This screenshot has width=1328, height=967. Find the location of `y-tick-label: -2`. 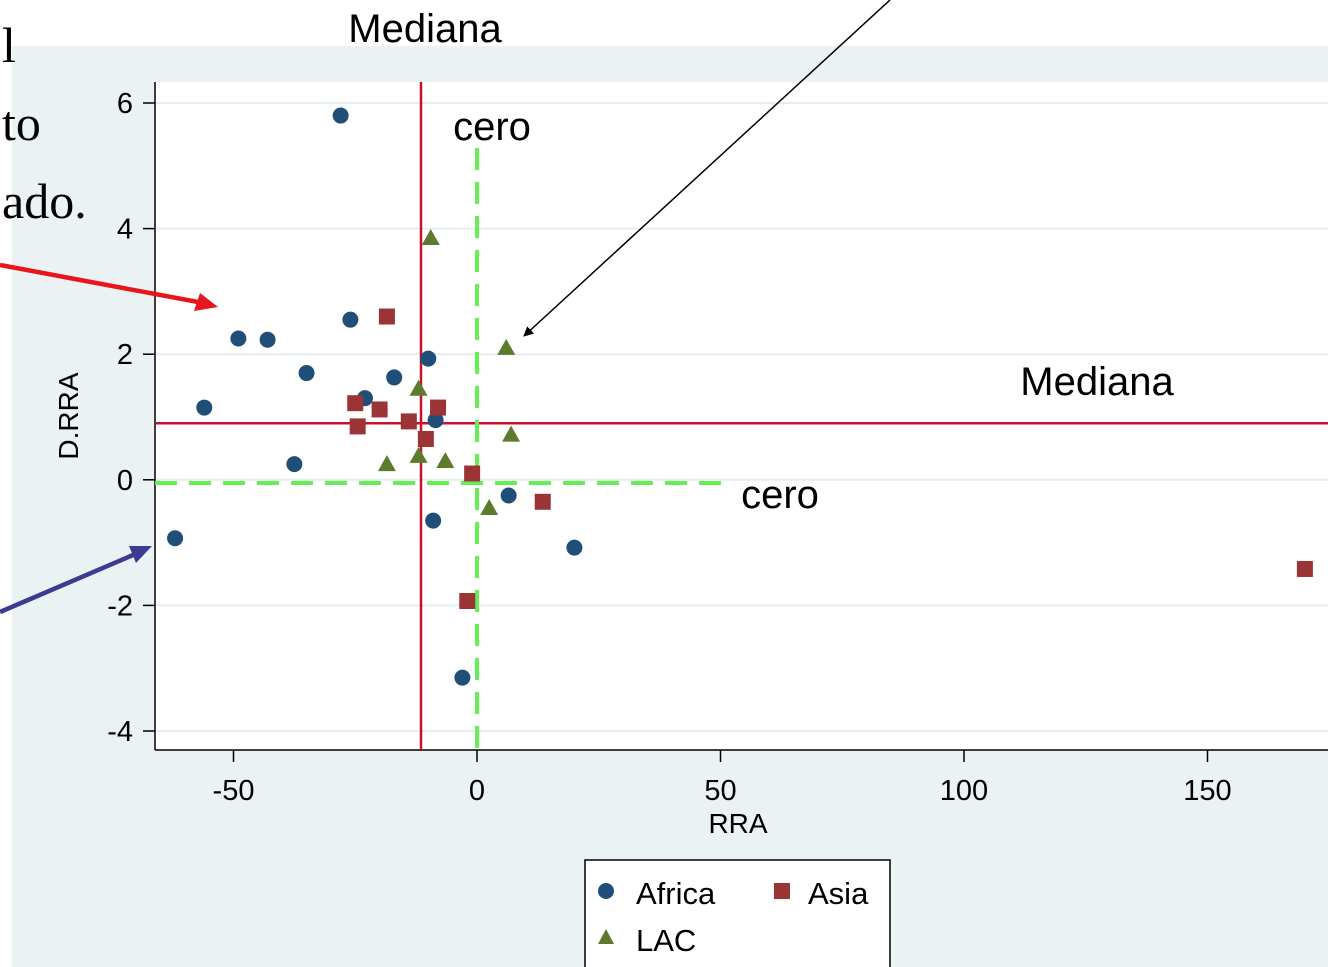

y-tick-label: -2 is located at coordinates (120, 606).